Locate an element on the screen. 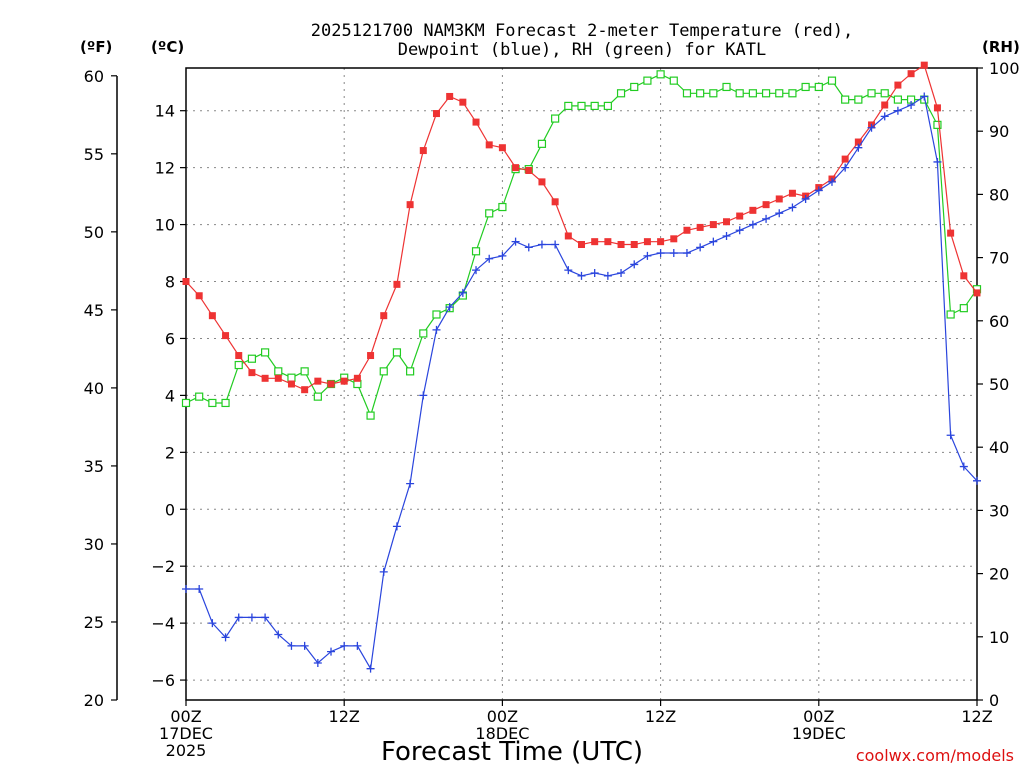 This screenshot has height=768, width=1024. time-tick-label: 19DEC is located at coordinates (819, 733).